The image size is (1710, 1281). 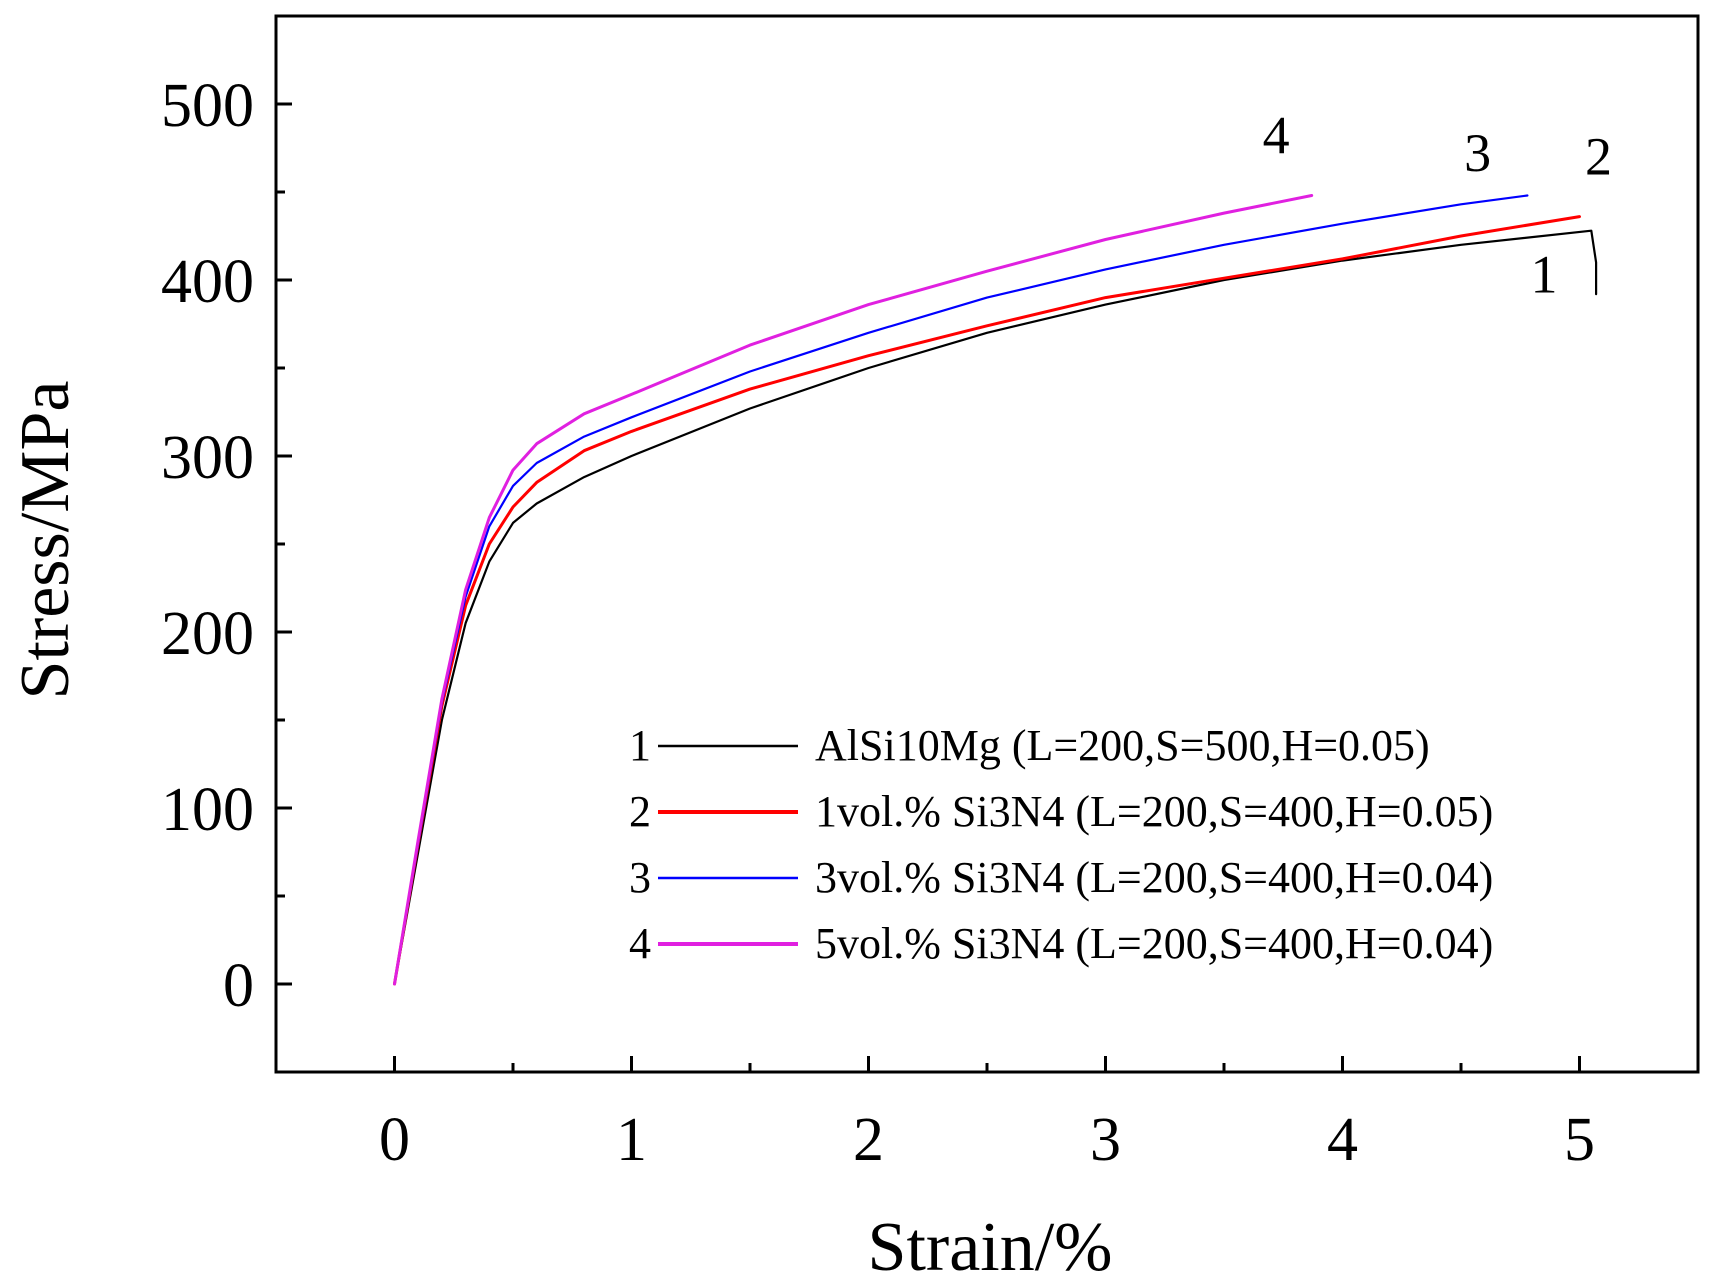 What do you see at coordinates (640, 877) in the screenshot?
I see `legend-number: 3` at bounding box center [640, 877].